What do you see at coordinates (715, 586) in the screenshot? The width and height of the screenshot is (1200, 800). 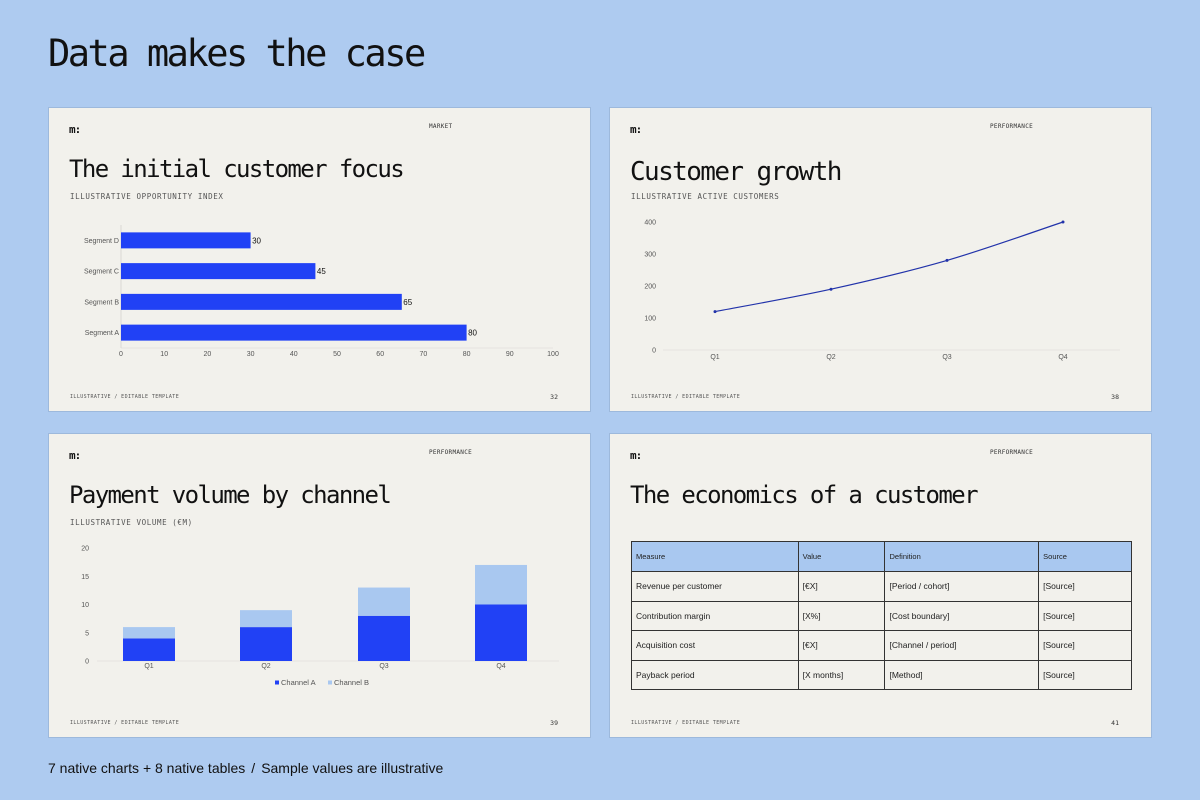 I see `table-cell: Revenue per customer` at bounding box center [715, 586].